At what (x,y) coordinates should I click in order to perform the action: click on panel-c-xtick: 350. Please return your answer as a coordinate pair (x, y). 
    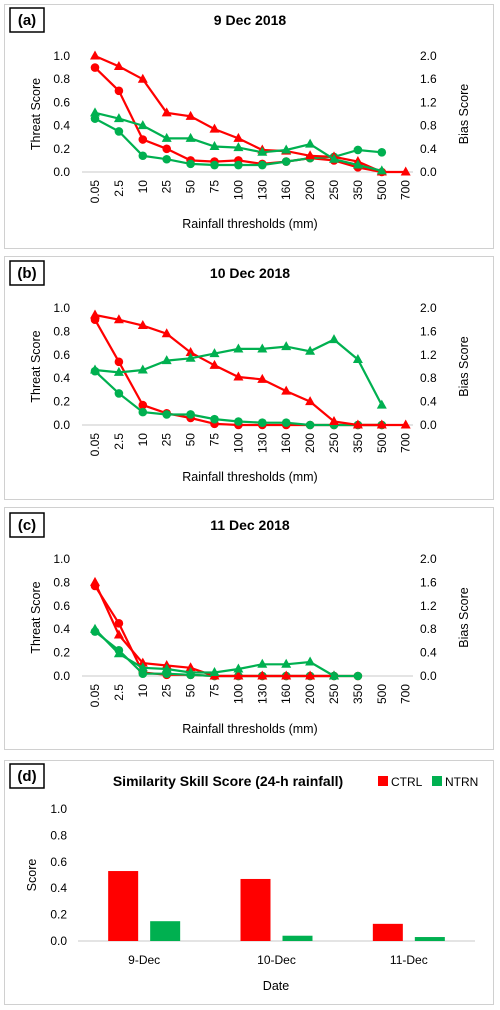
    Looking at the image, I should click on (358, 694).